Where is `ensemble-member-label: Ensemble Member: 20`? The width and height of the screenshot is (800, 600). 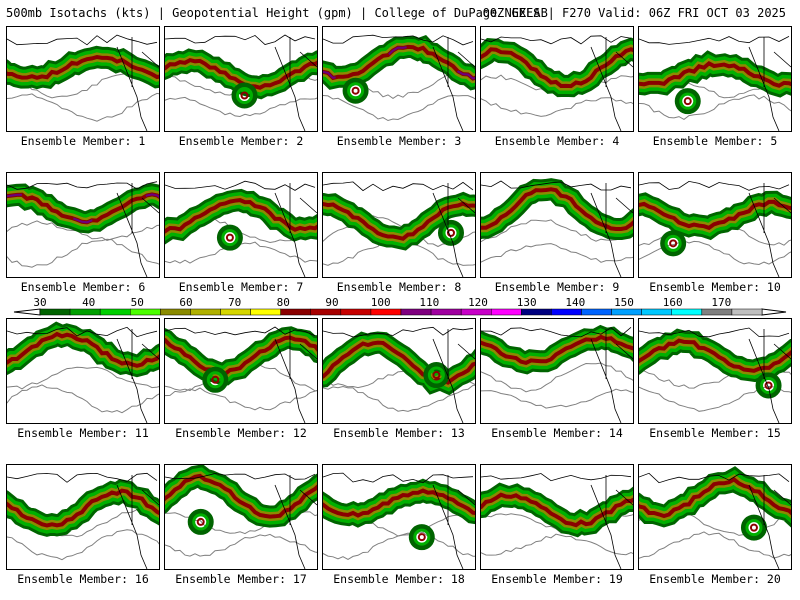
ensemble-member-label: Ensemble Member: 20 is located at coordinates (715, 579).